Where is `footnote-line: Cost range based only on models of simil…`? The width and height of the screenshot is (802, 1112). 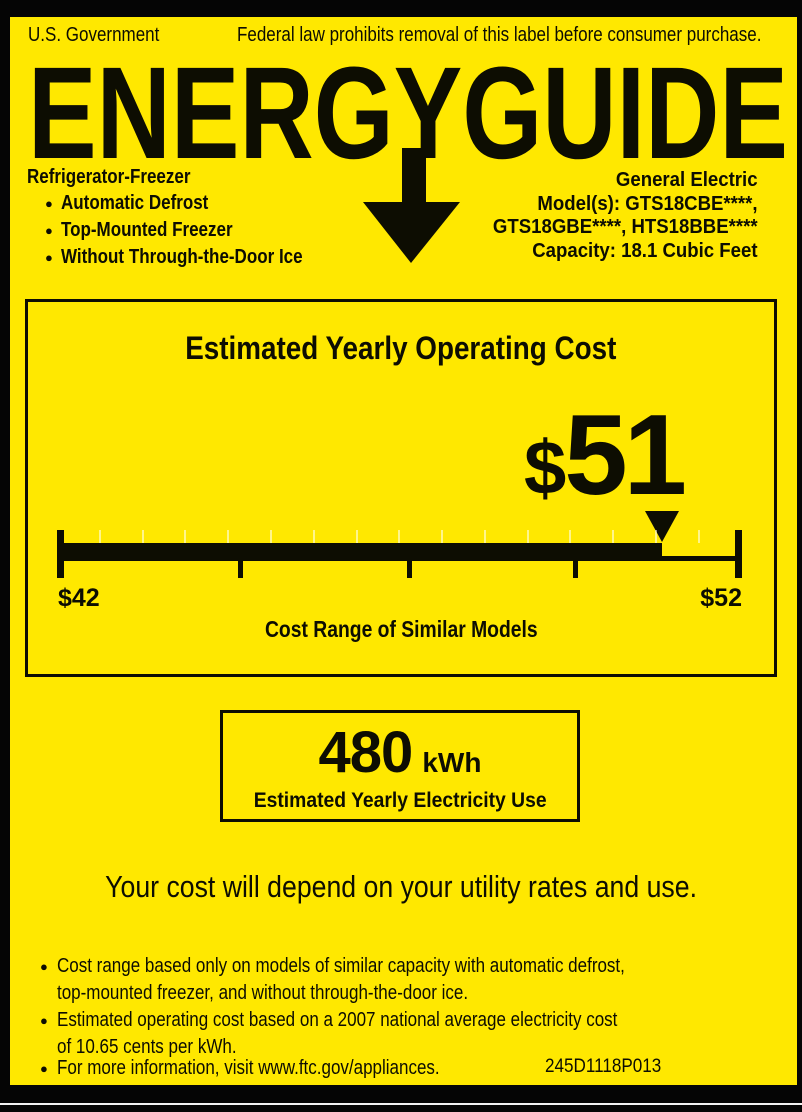
footnote-line: Cost range based only on models of simil… is located at coordinates (340, 966).